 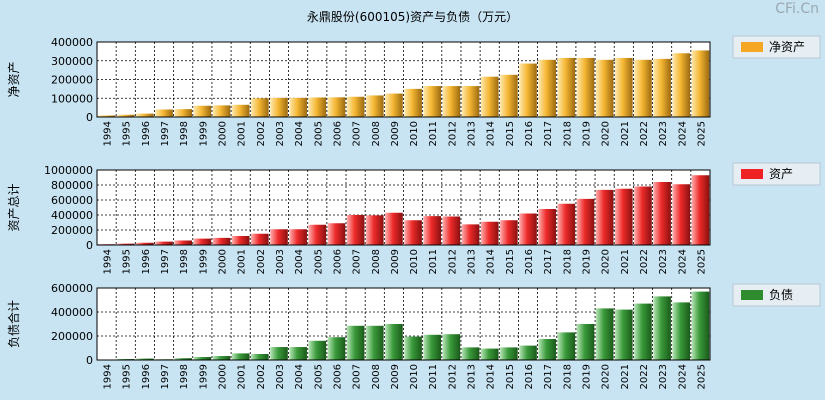 What do you see at coordinates (72, 42) in the screenshot?
I see `y-tick-label: 400000` at bounding box center [72, 42].